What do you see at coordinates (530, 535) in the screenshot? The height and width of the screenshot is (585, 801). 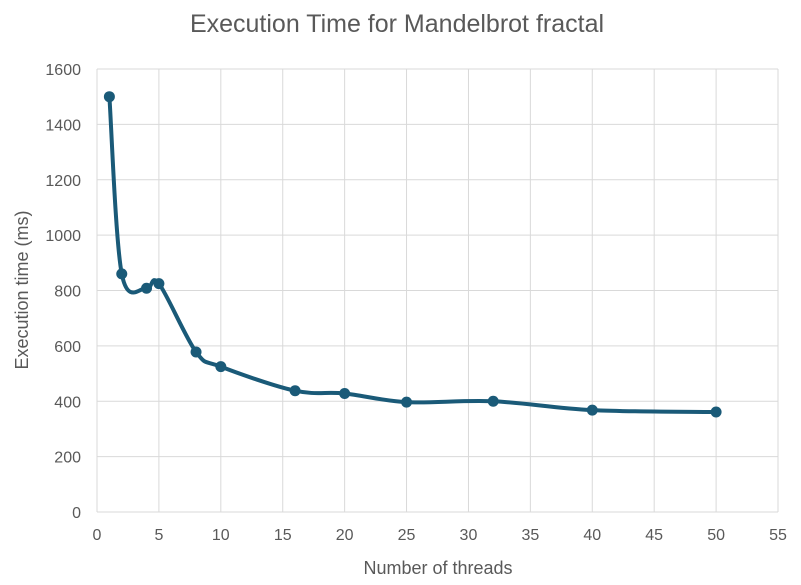 I see `x-tick-label: 35` at bounding box center [530, 535].